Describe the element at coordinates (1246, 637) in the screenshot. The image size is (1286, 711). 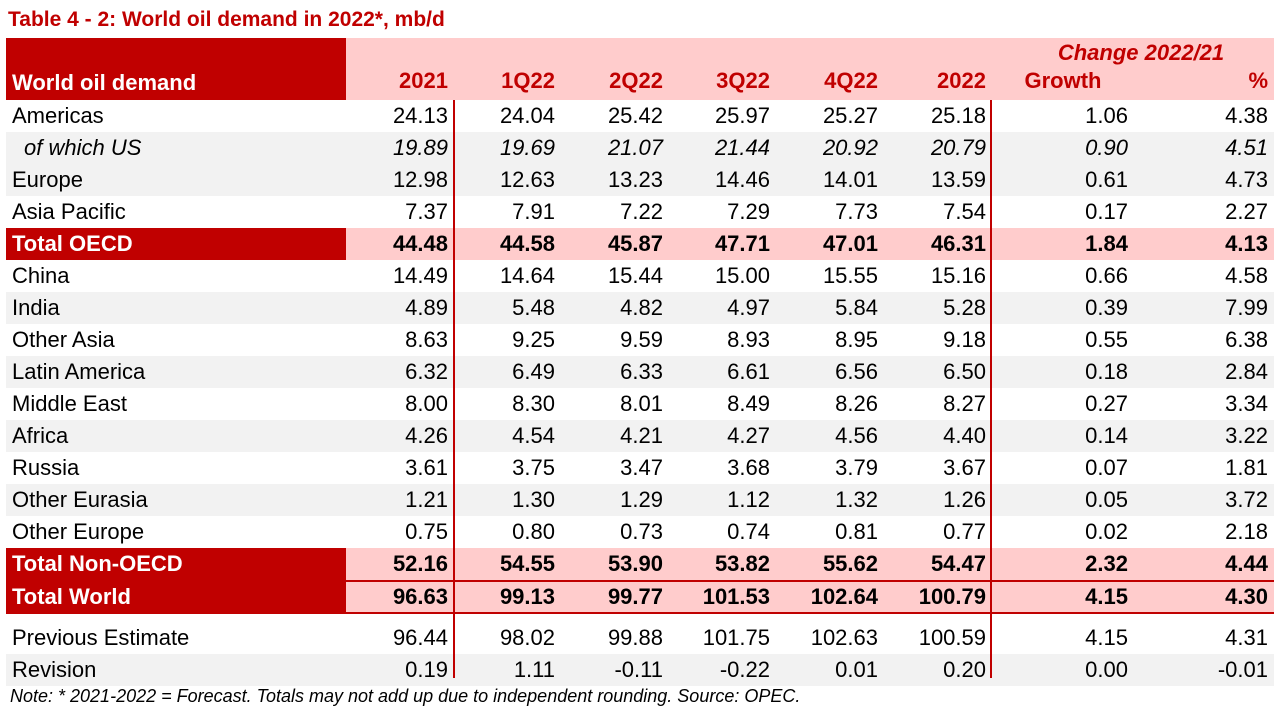
I see `table-cell: 4.31` at that location.